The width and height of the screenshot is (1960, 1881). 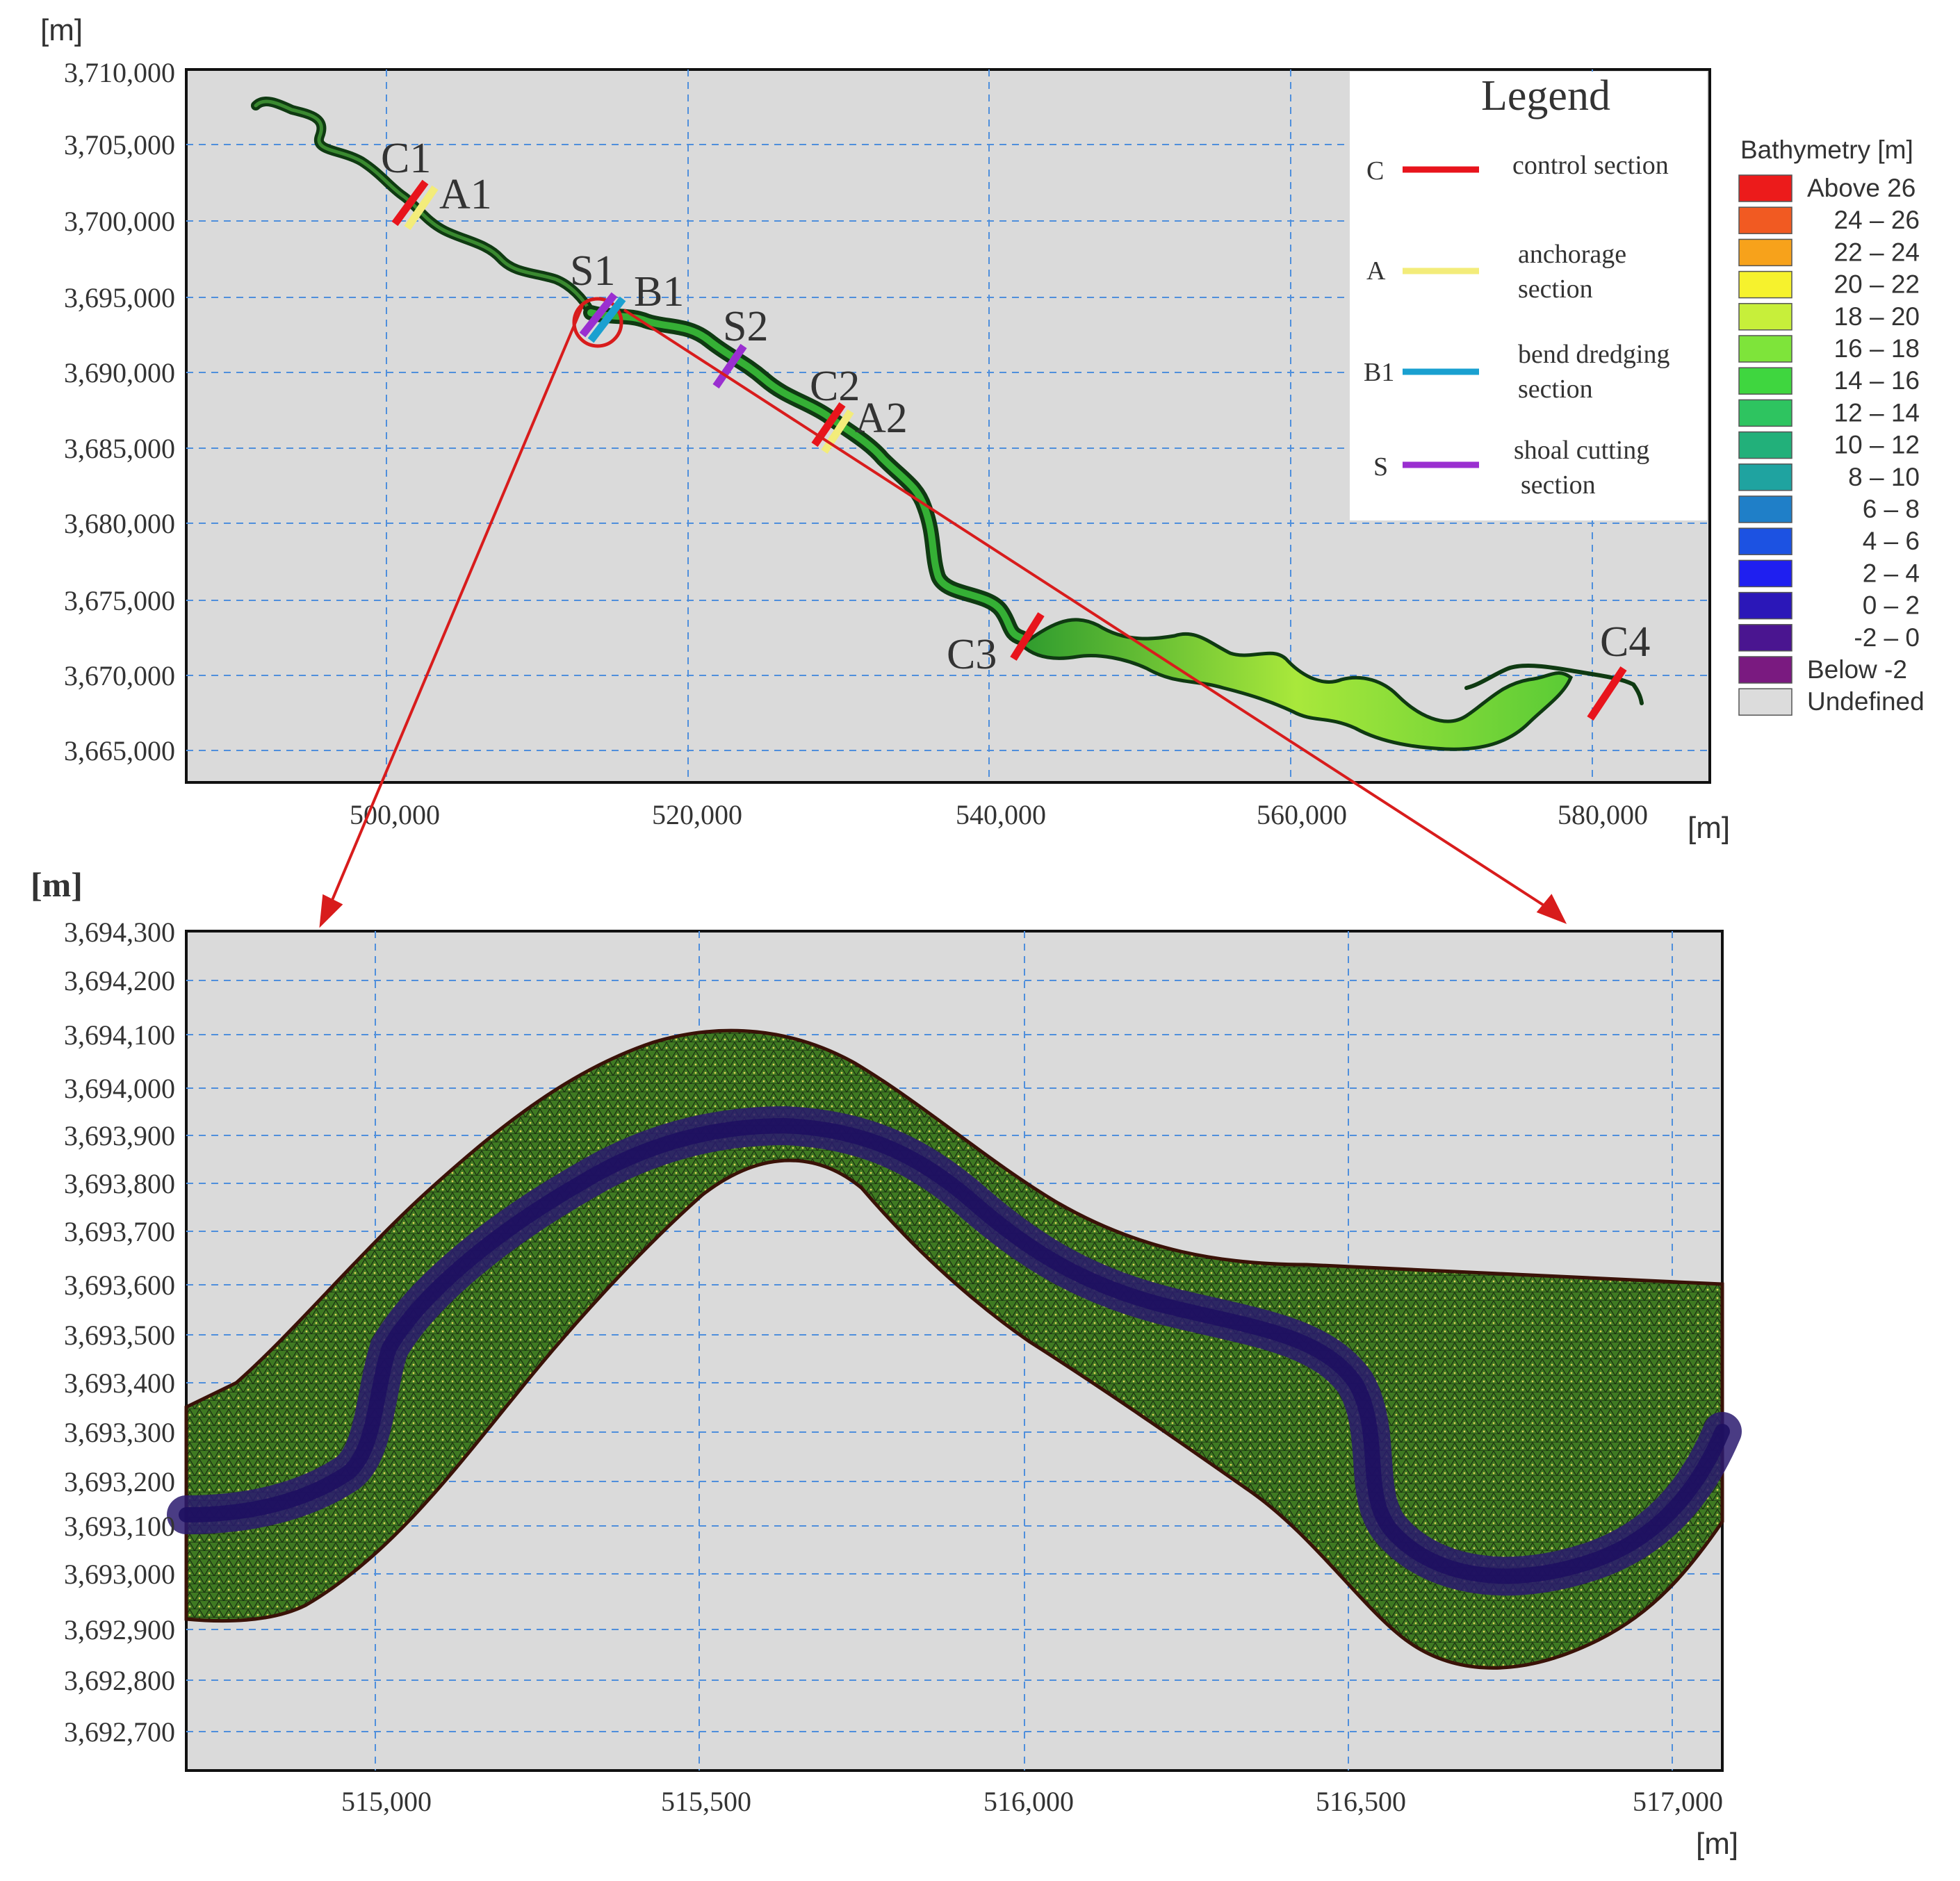 I want to click on detail-x-ticks: 515,000 515,500 516,000 516,500 517,000, so click(x=1032, y=1802).